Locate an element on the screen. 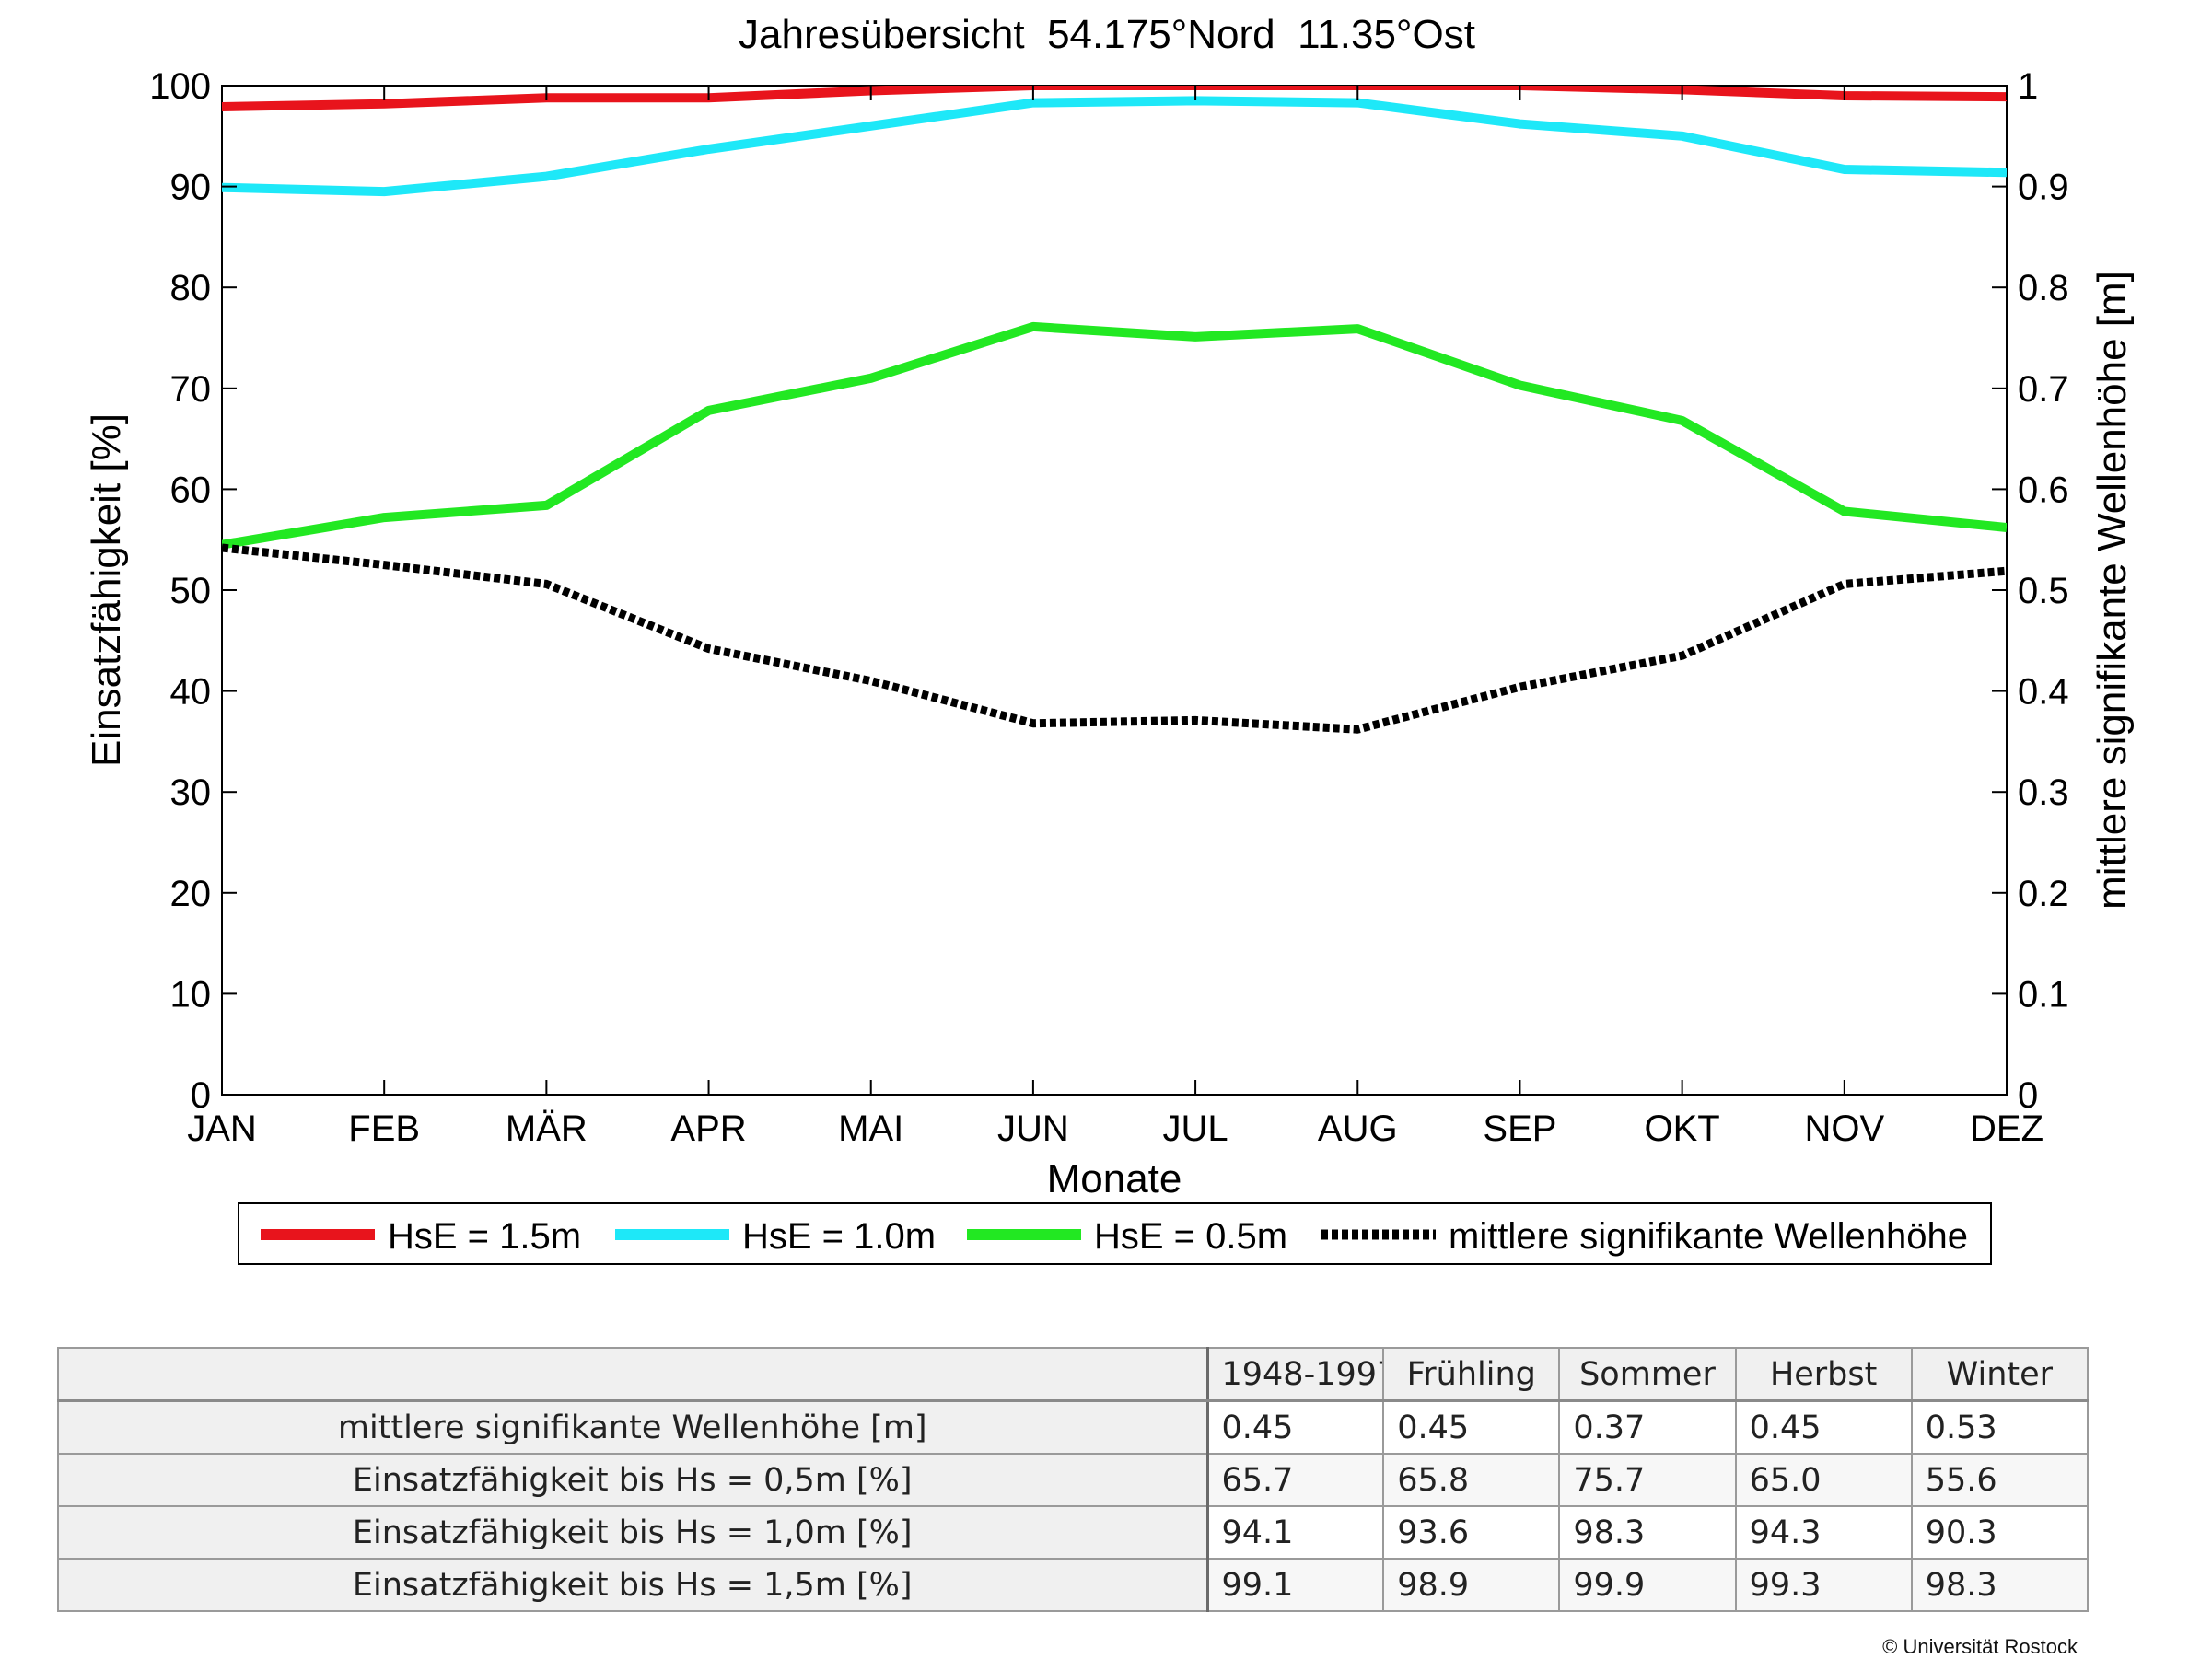 The height and width of the screenshot is (1659, 2212). chart-title: Jahresübersicht 54.175°Nord 11.35°Ost is located at coordinates (1107, 34).